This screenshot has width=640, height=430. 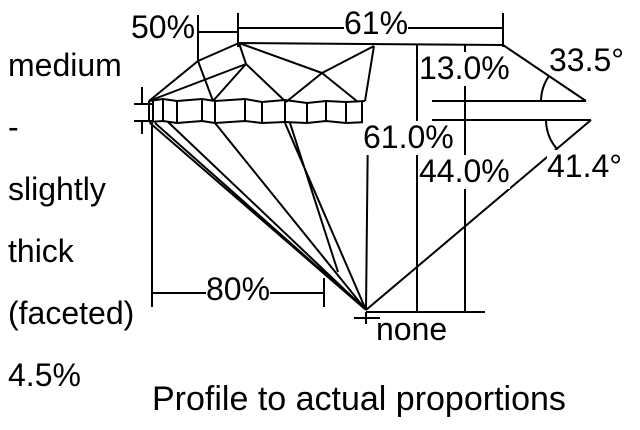 I want to click on table-size-label: 61%, so click(x=376, y=23).